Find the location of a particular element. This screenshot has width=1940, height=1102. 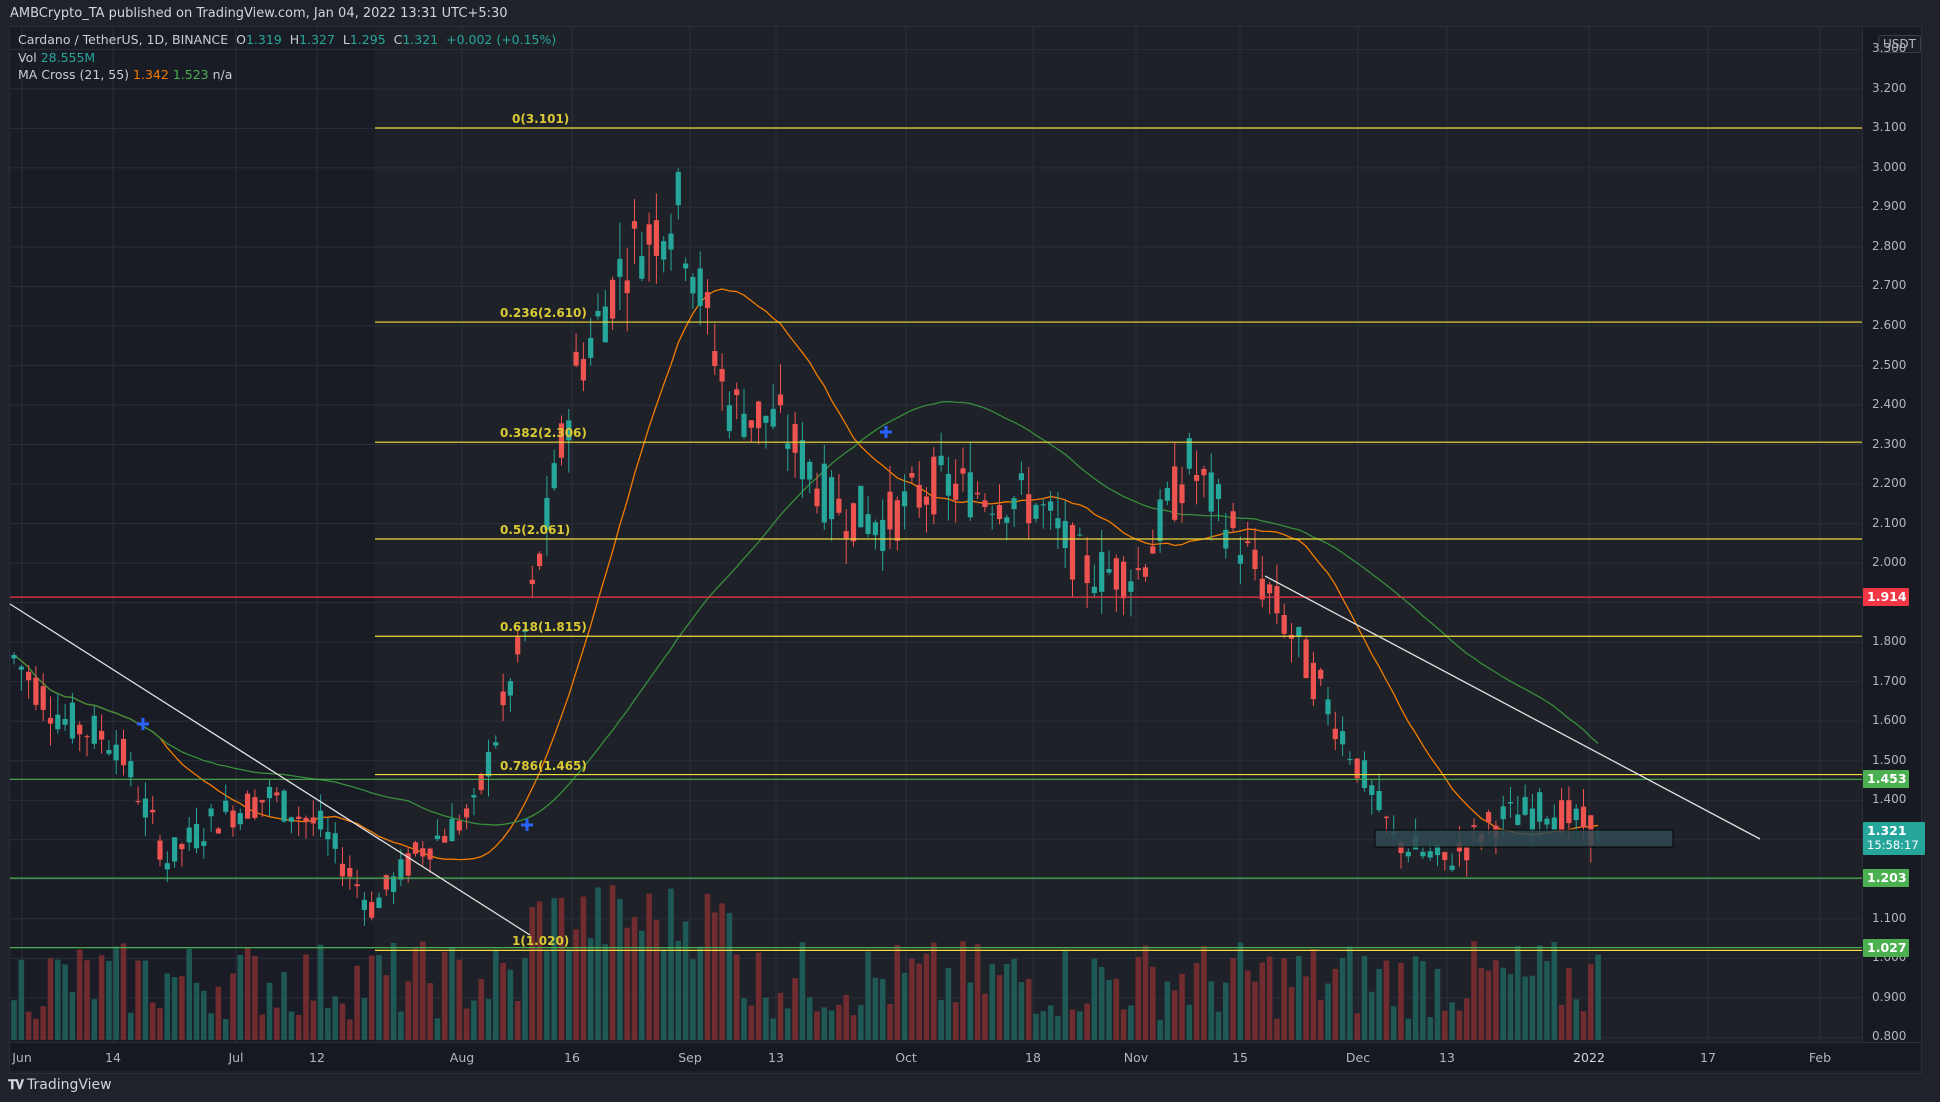

price-tick: 2.600 is located at coordinates (1889, 324).